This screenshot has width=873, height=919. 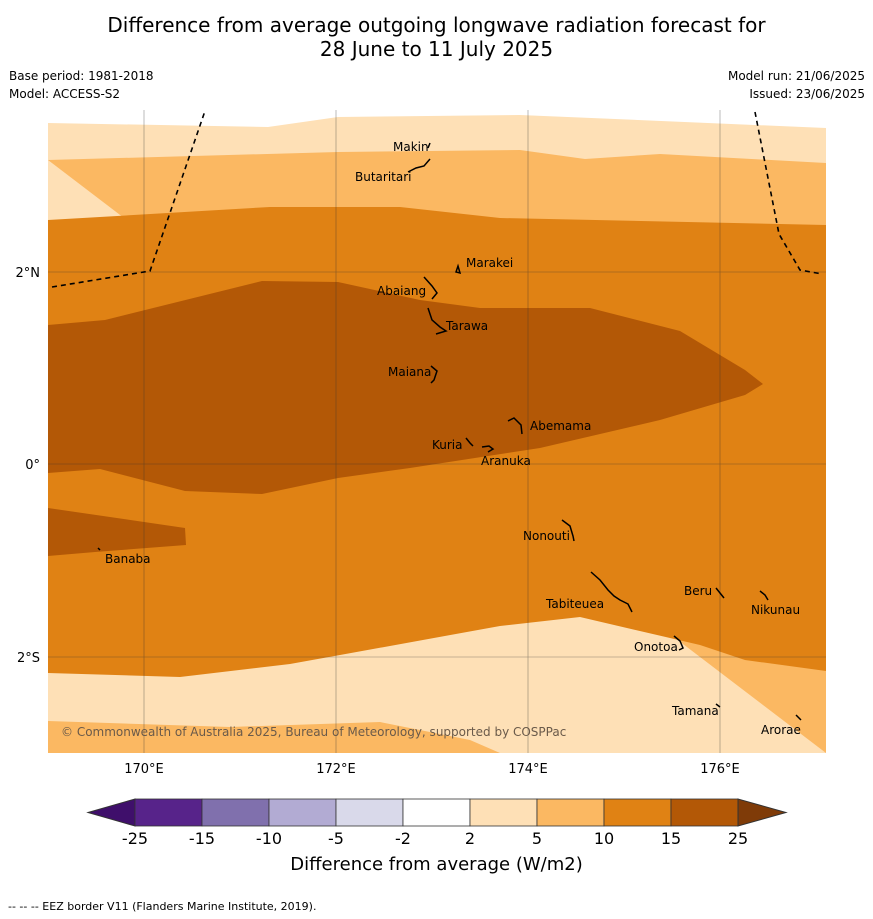 What do you see at coordinates (336, 838) in the screenshot?
I see `colorbar-tick-label: -5` at bounding box center [336, 838].